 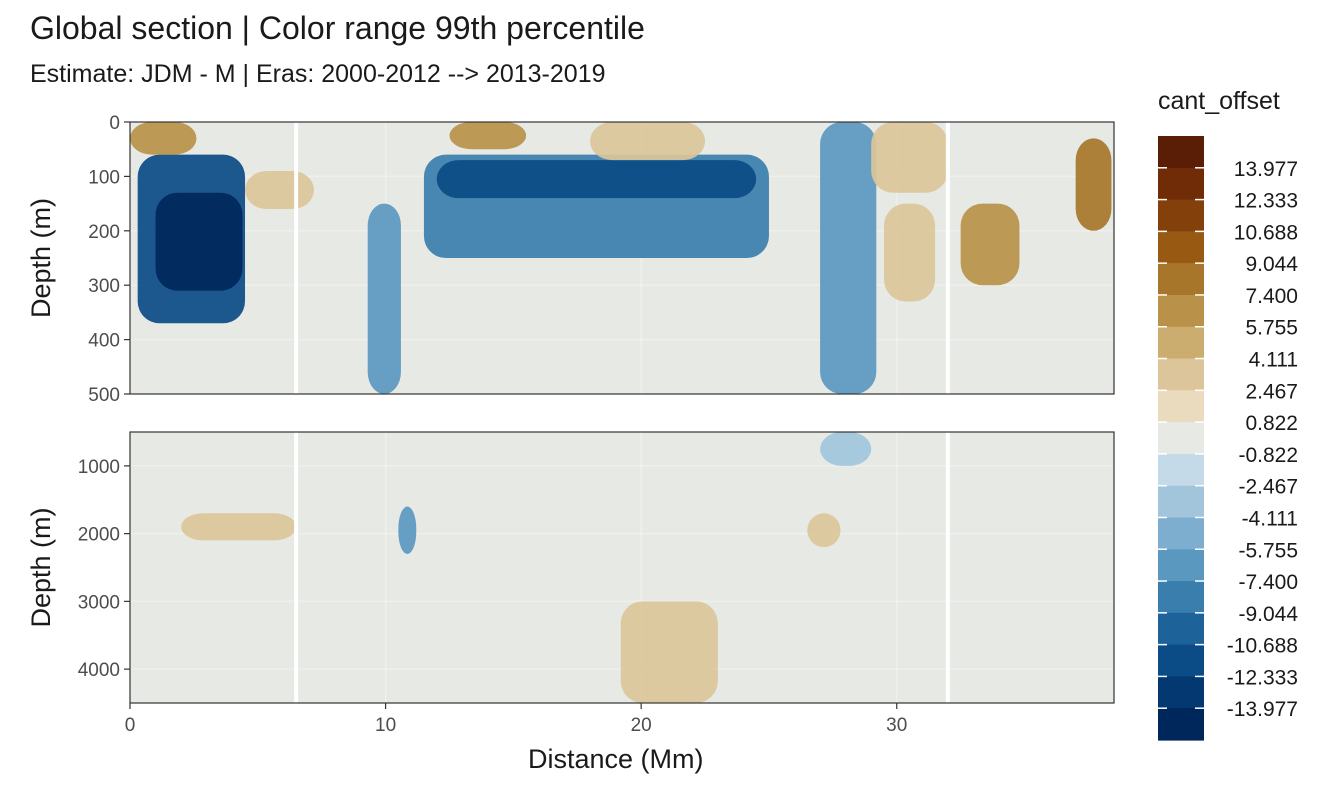 What do you see at coordinates (1270, 518) in the screenshot?
I see `legend-label: -4.111` at bounding box center [1270, 518].